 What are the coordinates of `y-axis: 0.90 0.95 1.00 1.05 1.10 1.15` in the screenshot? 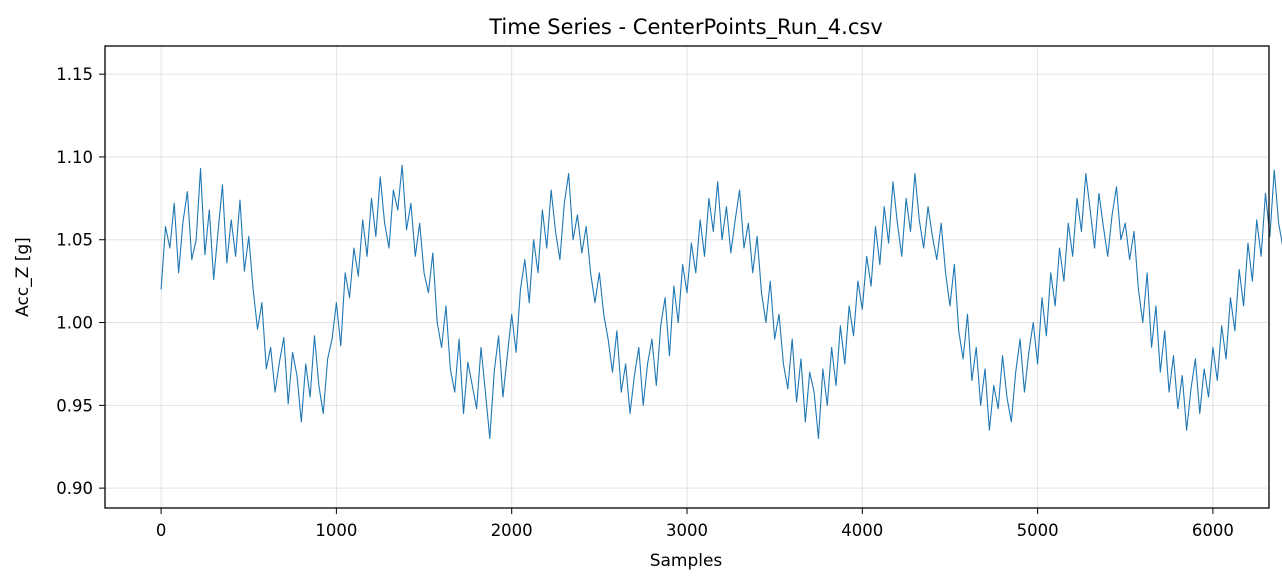 It's located at (80, 281).